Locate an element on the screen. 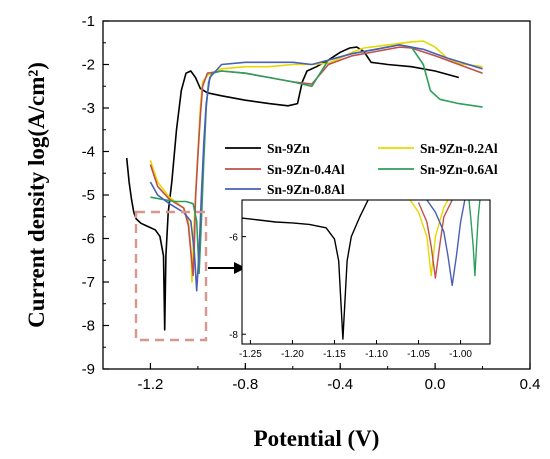 This screenshot has height=459, width=550. inset-y-tick-label: -8 is located at coordinates (233, 335).